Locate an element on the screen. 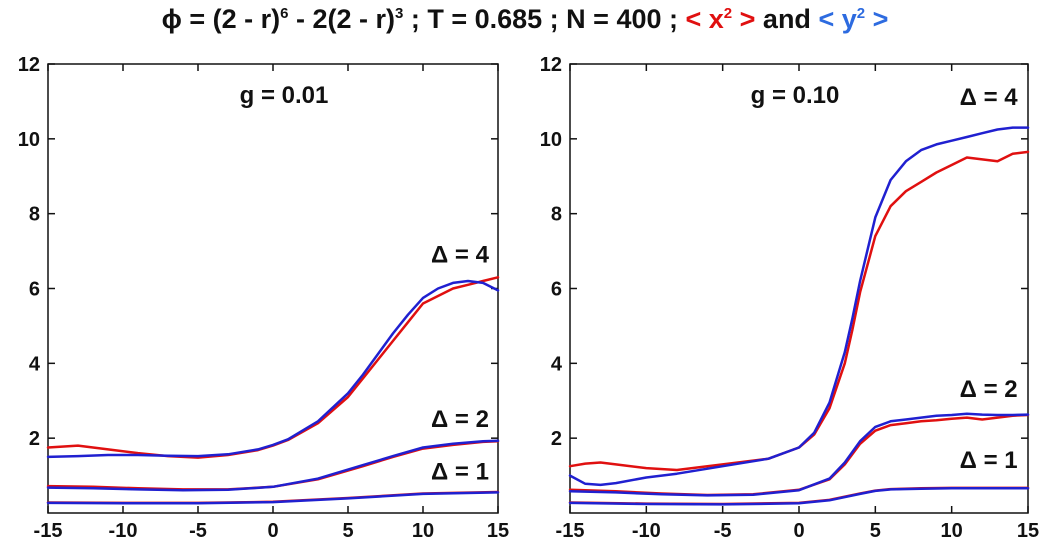  phi-symbol: ϕ is located at coordinates (171, 19).